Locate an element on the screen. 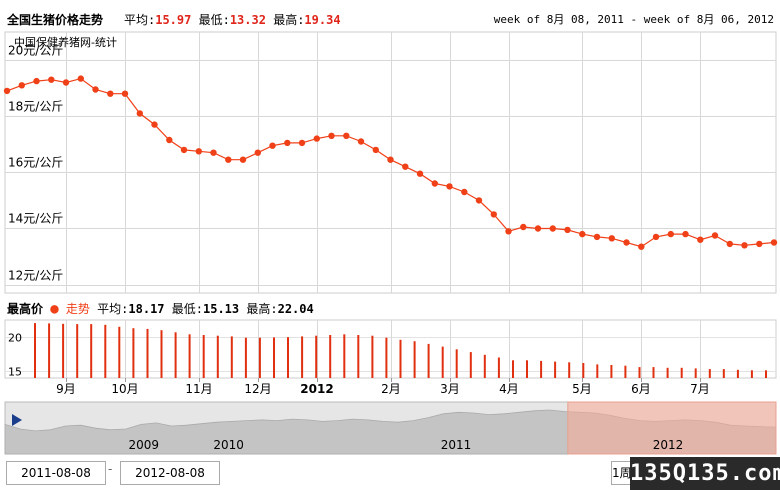 This screenshot has height=490, width=780. bar-min-value: 15.13 is located at coordinates (221, 309).